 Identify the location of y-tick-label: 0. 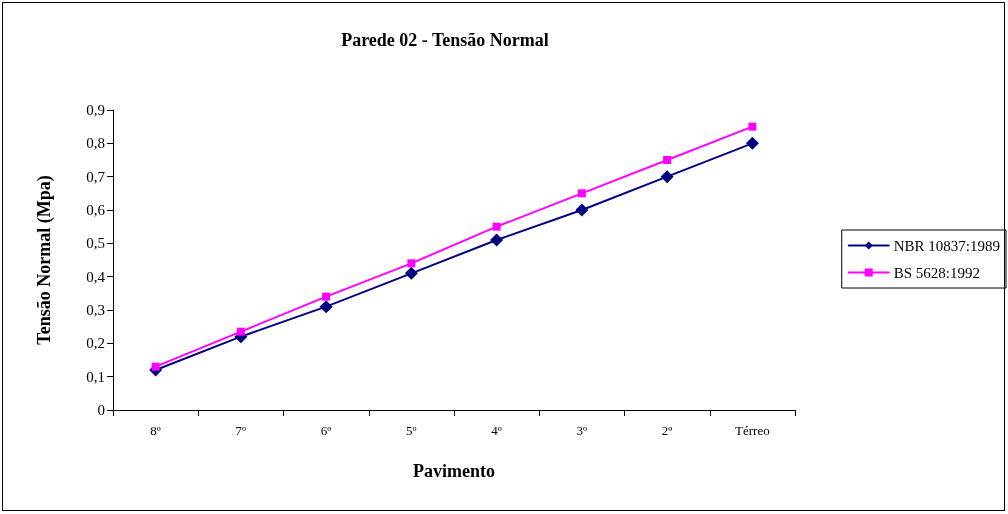
(101, 410).